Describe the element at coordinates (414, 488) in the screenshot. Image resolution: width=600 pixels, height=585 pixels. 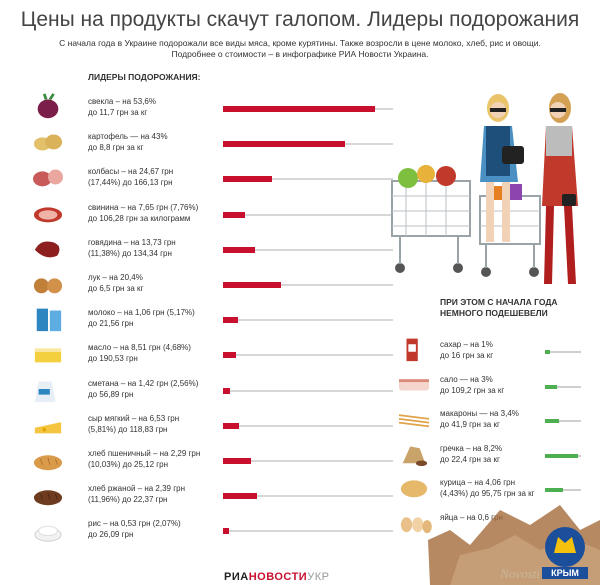
I see `chicken-icon` at that location.